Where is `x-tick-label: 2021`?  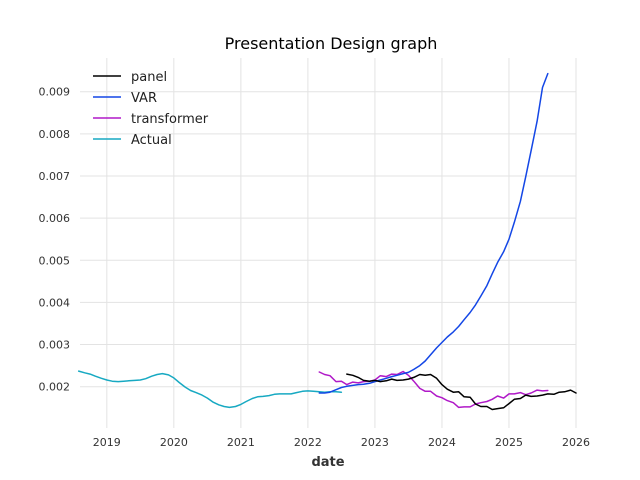
x-tick-label: 2021 is located at coordinates (241, 442).